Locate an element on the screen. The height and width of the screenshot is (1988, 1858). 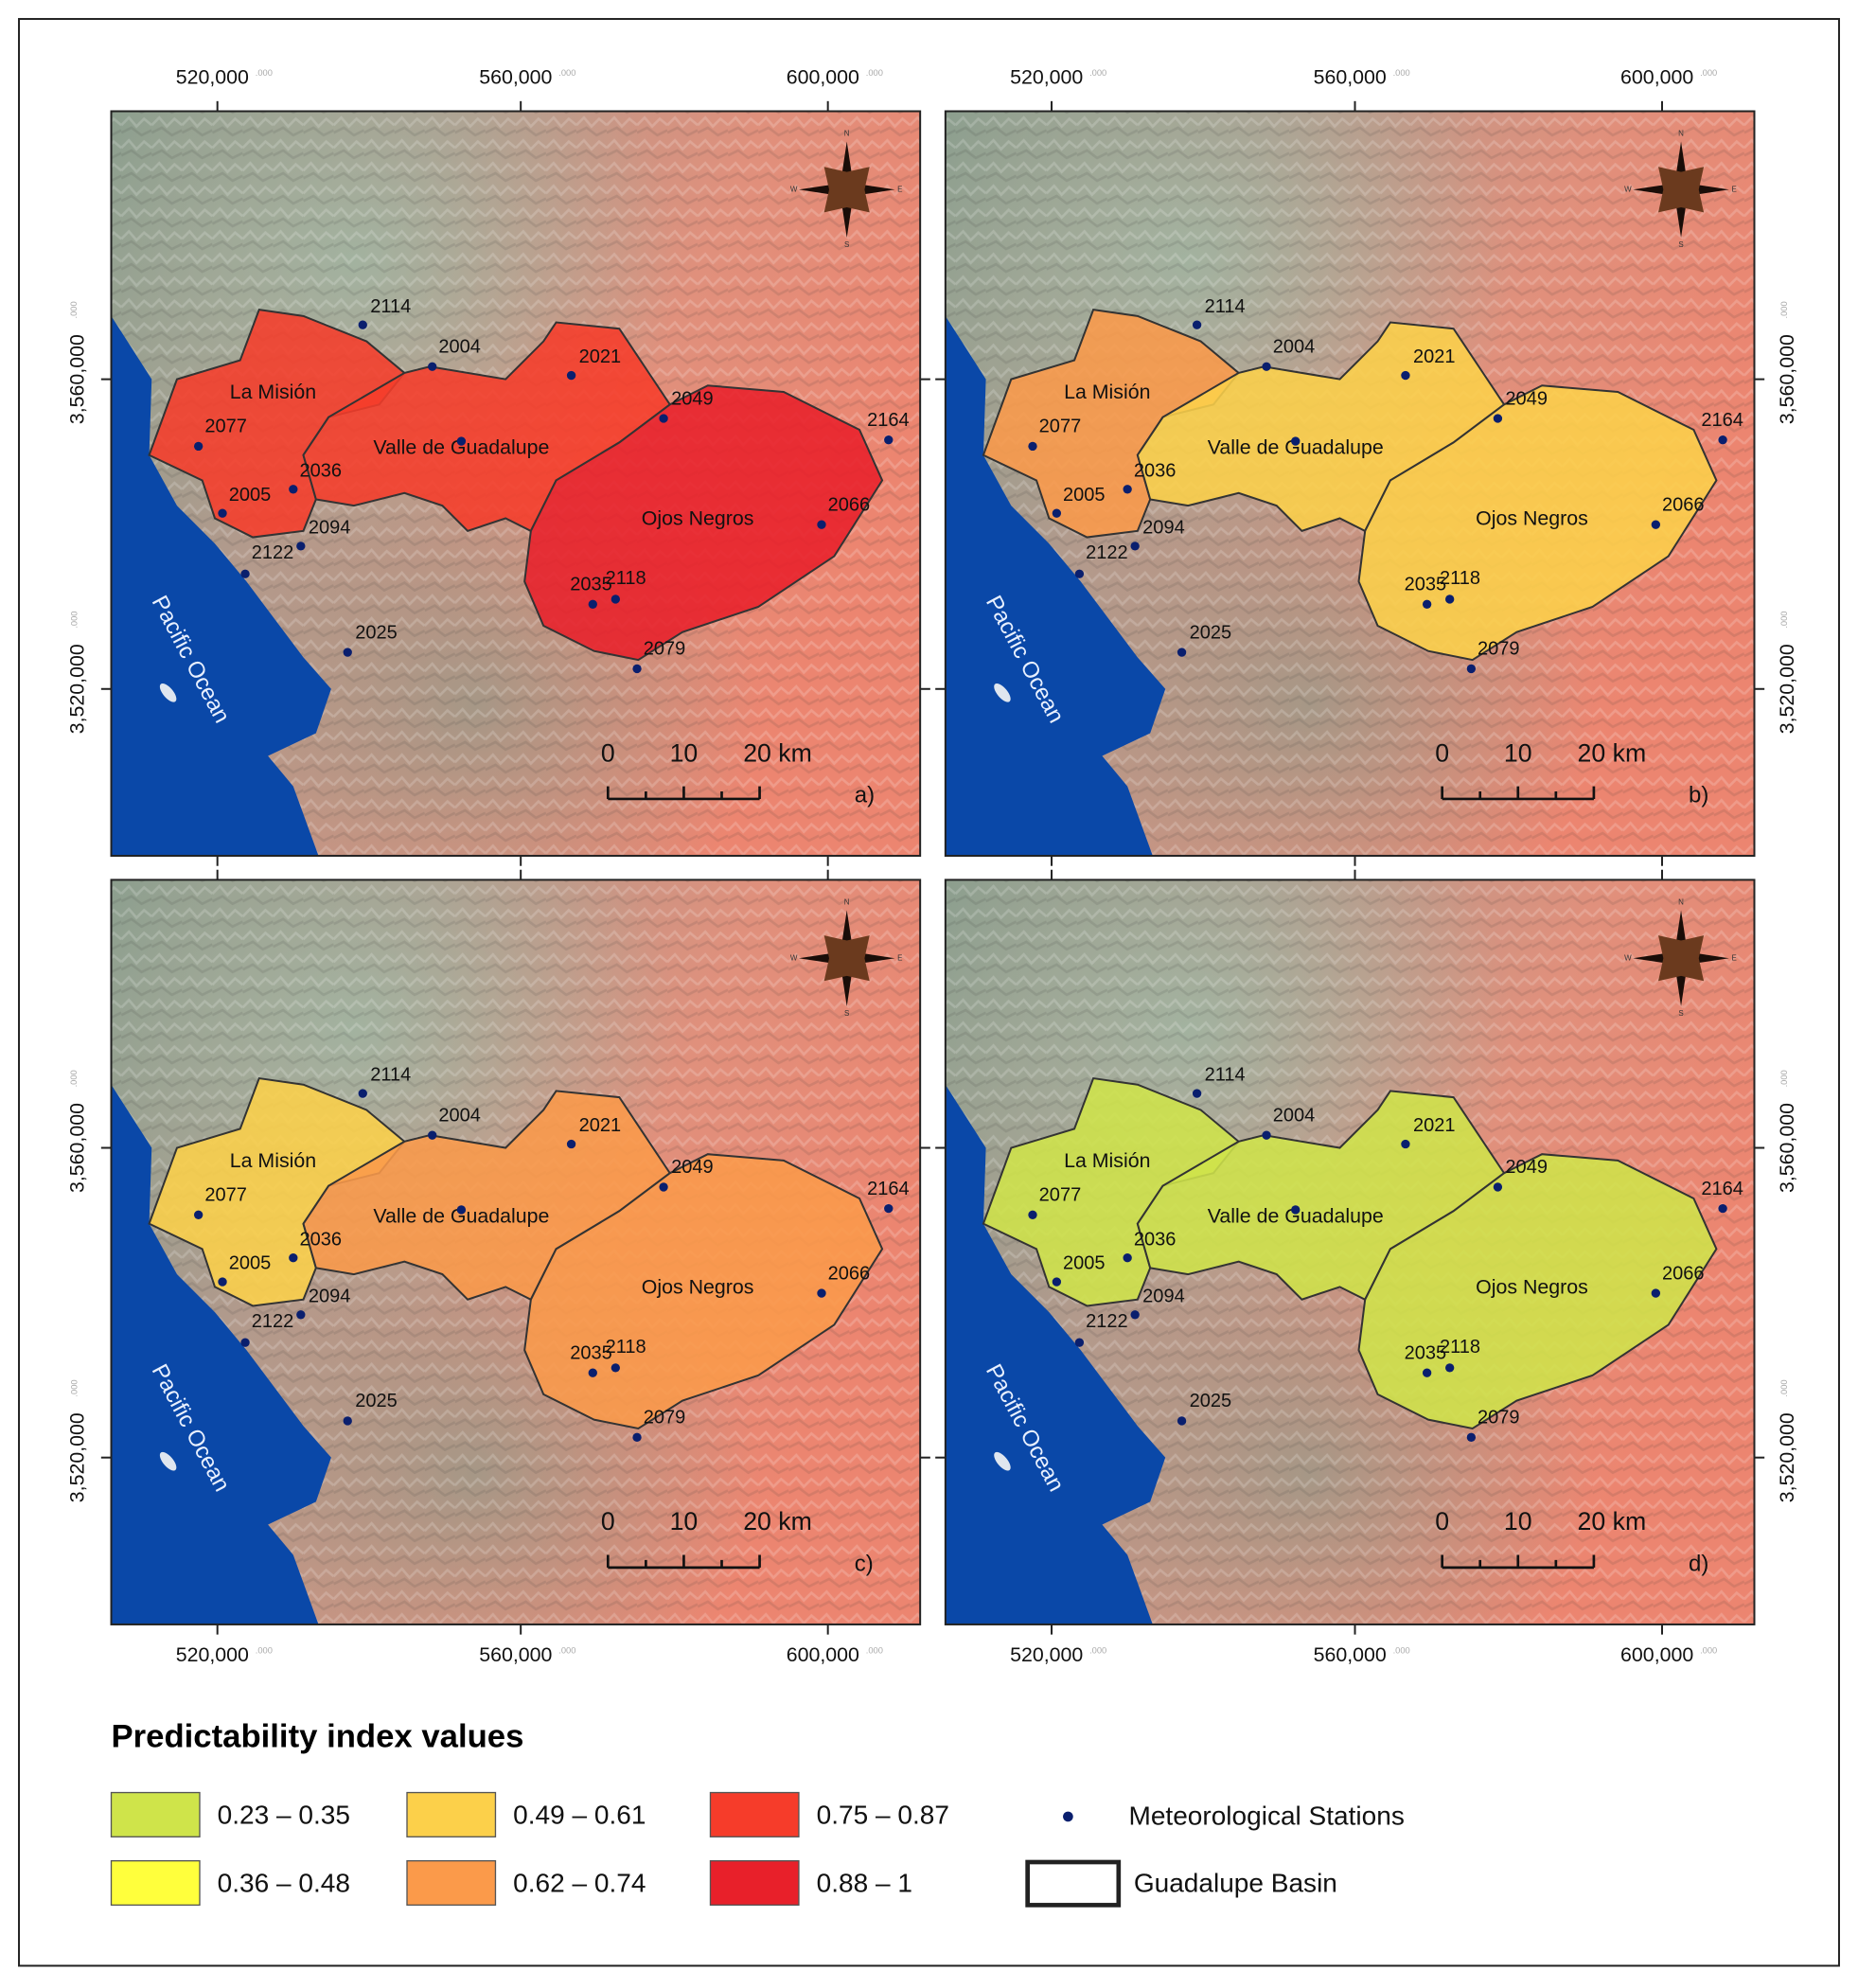
station-label: 2004 is located at coordinates (459, 347).